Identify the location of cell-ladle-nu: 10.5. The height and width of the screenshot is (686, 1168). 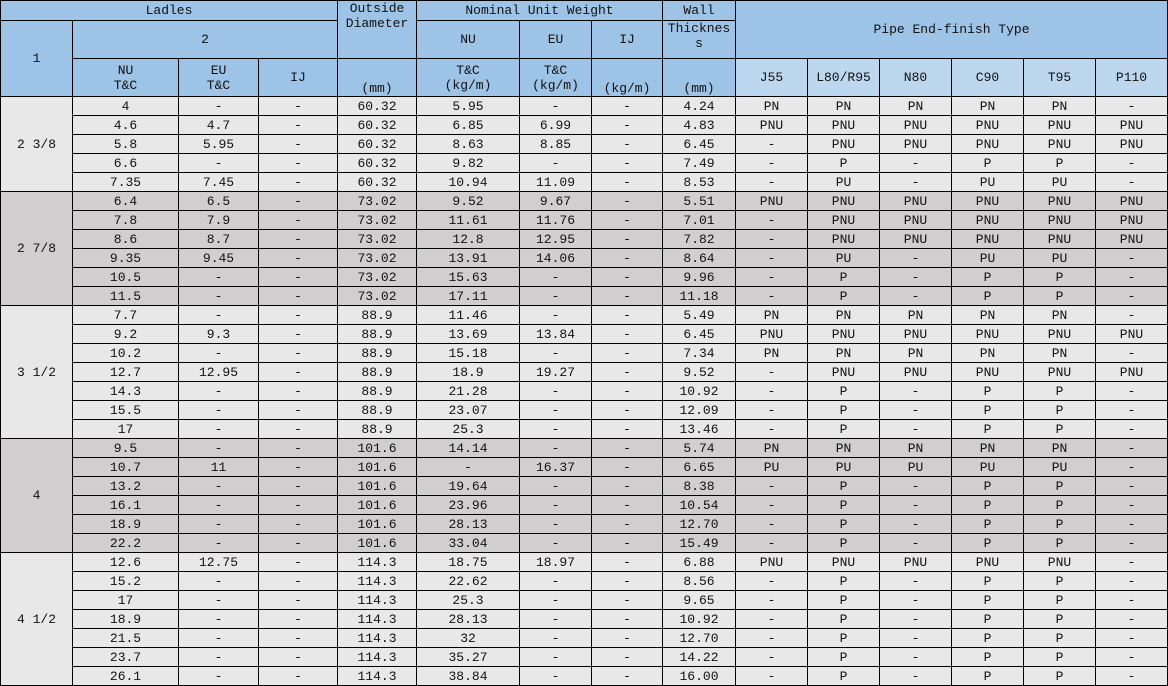
(125, 277).